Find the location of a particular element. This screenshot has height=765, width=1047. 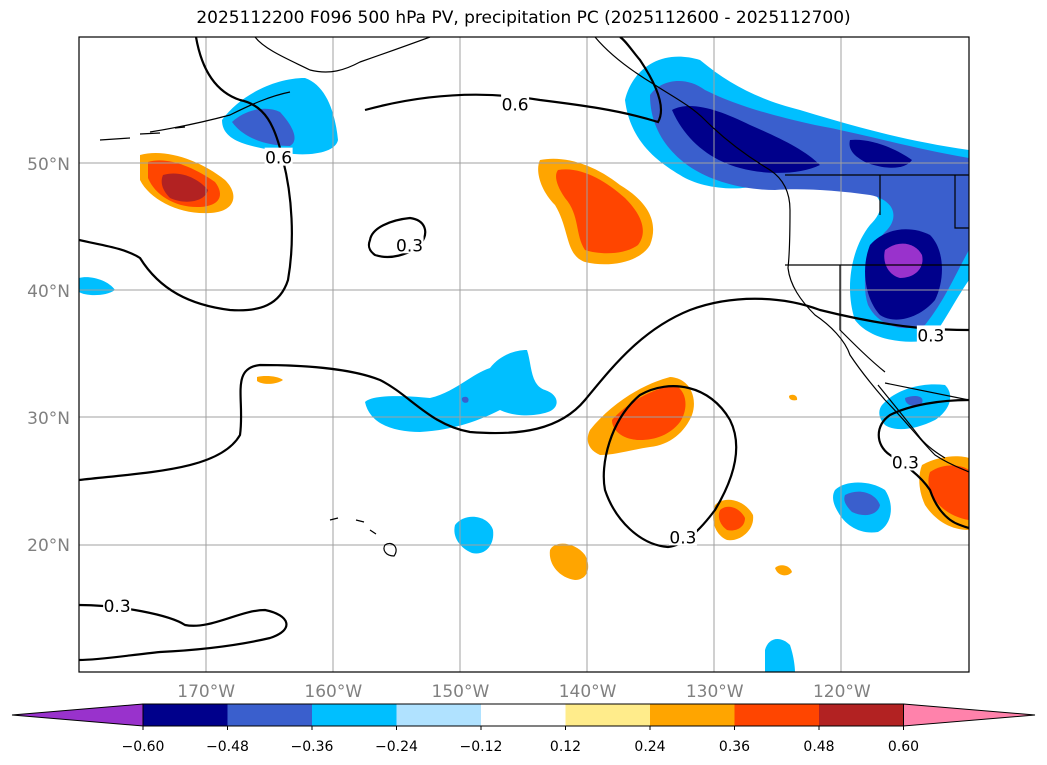

lon-tick-label: 140°W is located at coordinates (588, 692).